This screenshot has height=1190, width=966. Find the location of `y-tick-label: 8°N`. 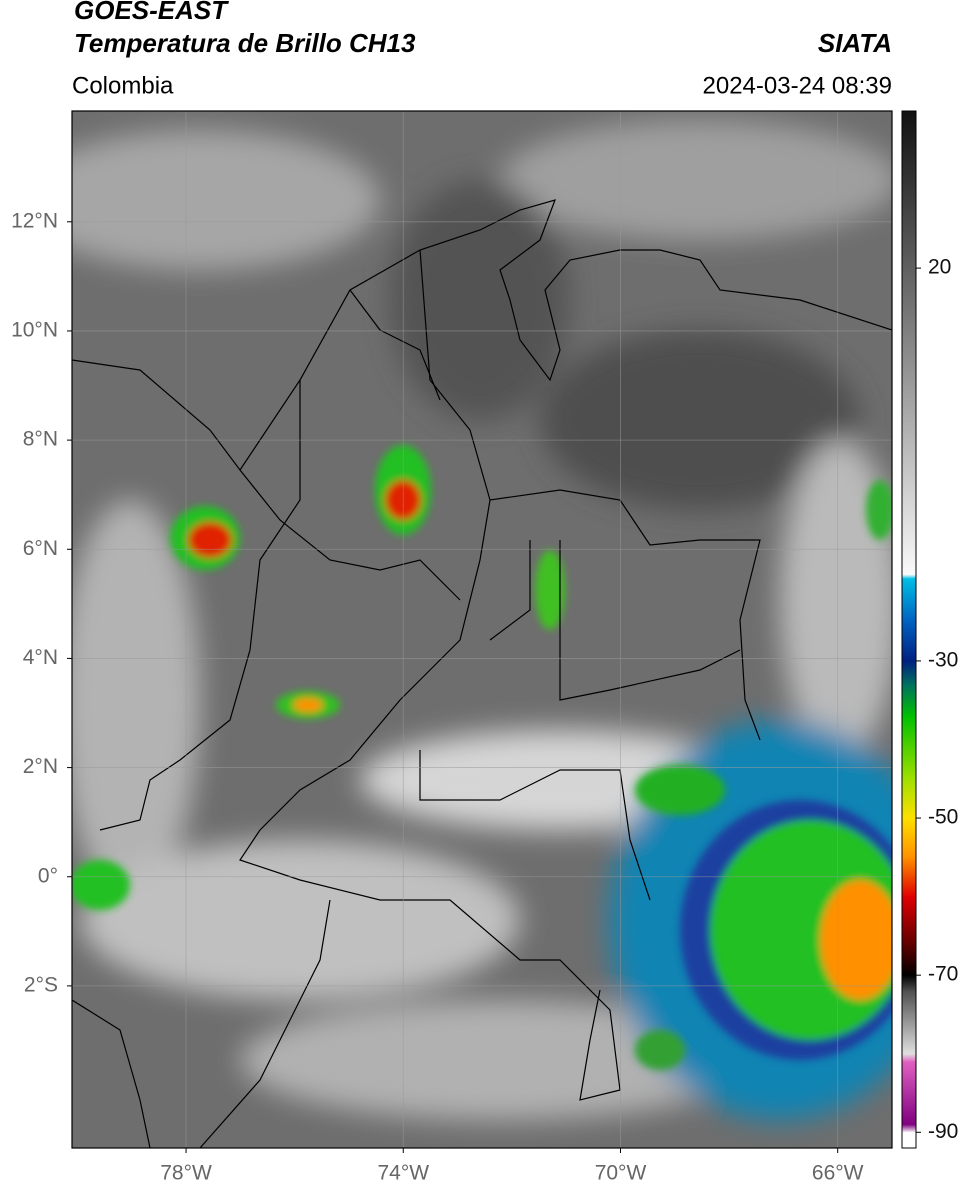

y-tick-label: 8°N is located at coordinates (40, 439).